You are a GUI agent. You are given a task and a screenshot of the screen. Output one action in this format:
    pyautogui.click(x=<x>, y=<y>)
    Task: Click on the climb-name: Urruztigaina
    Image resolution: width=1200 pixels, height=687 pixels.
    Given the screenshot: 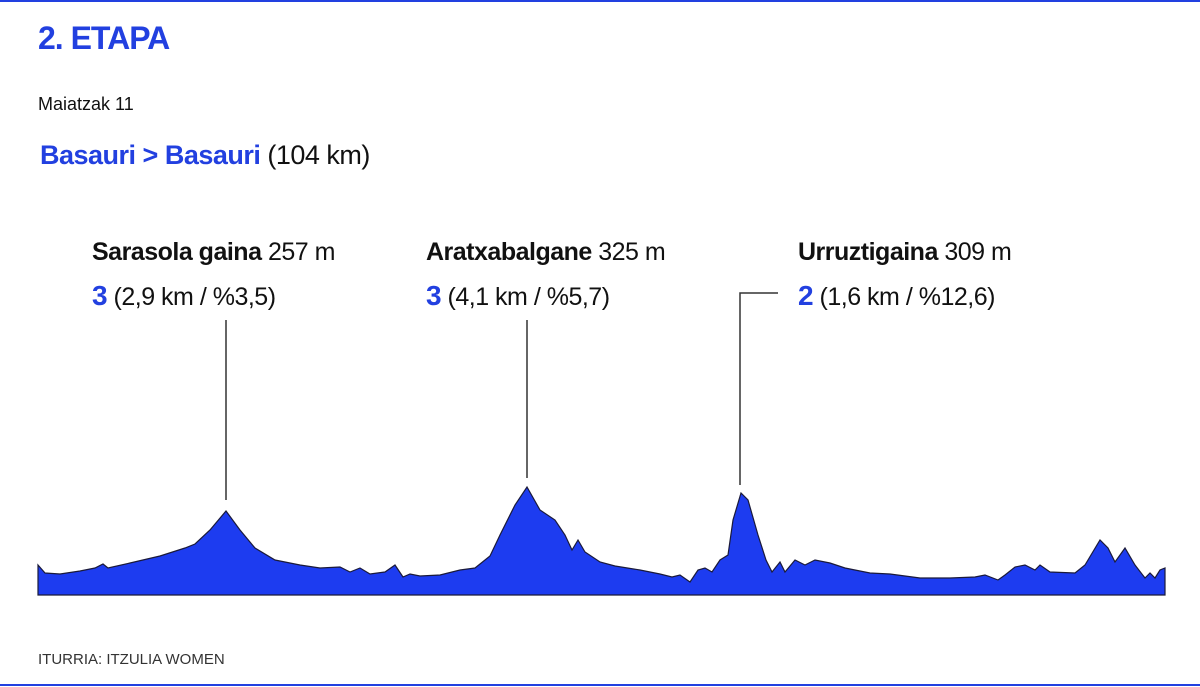 What is the action you would take?
    pyautogui.click(x=868, y=252)
    